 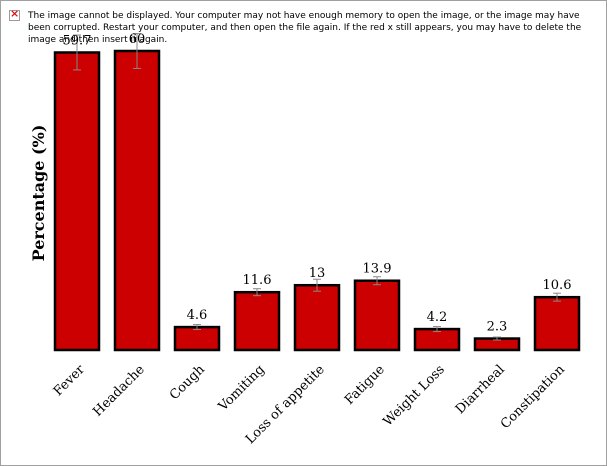 What do you see at coordinates (557, 285) in the screenshot?
I see `value-label-8: 10.6` at bounding box center [557, 285].